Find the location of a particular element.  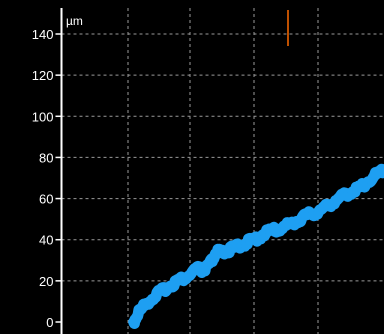

y-tick-label: 140 is located at coordinates (43, 34).